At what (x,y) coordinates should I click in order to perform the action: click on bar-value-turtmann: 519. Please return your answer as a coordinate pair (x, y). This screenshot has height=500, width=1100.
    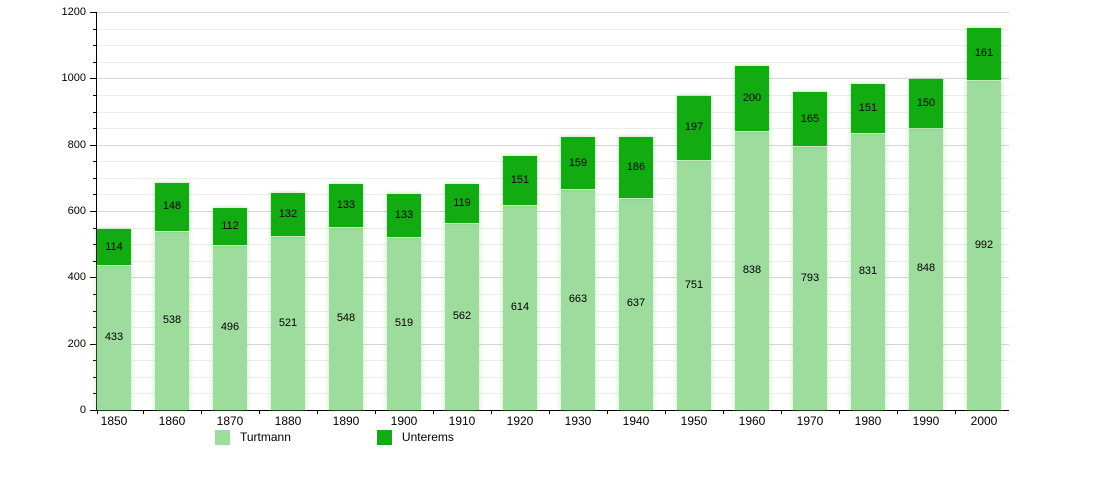
    Looking at the image, I should click on (404, 322).